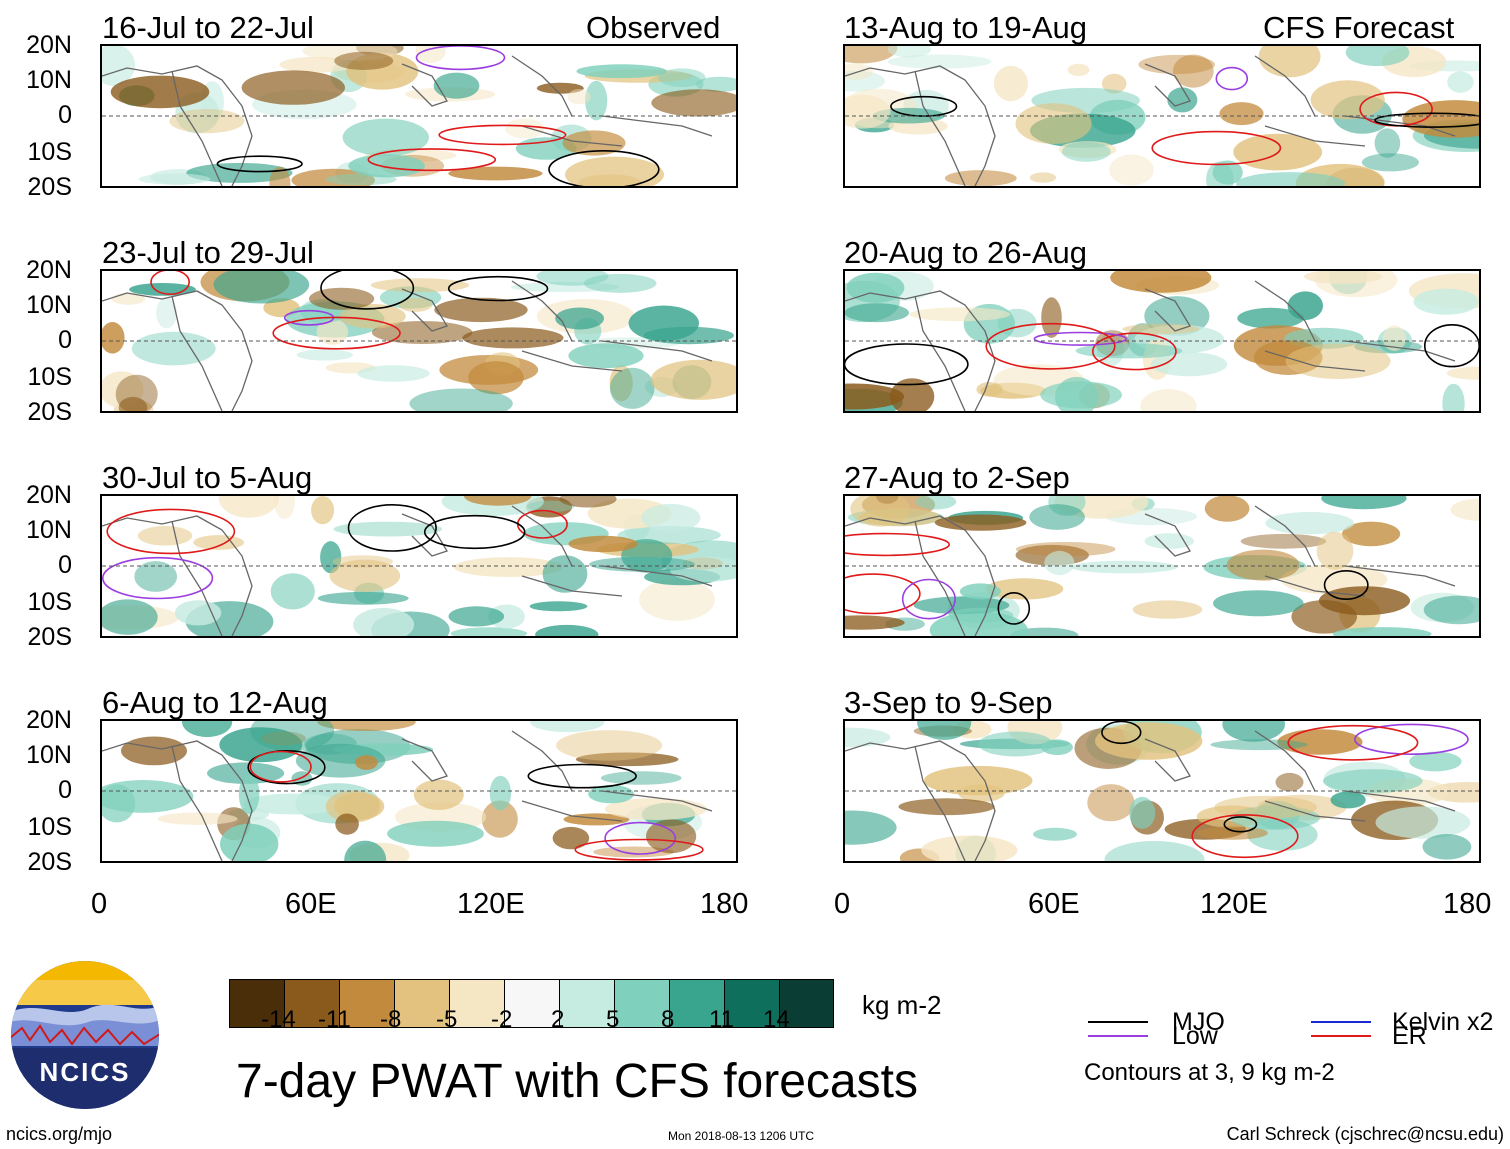 This screenshot has height=1149, width=1510. What do you see at coordinates (1209, 1072) in the screenshot?
I see `contour-note: Contours at 3, 9 kg m-2` at bounding box center [1209, 1072].